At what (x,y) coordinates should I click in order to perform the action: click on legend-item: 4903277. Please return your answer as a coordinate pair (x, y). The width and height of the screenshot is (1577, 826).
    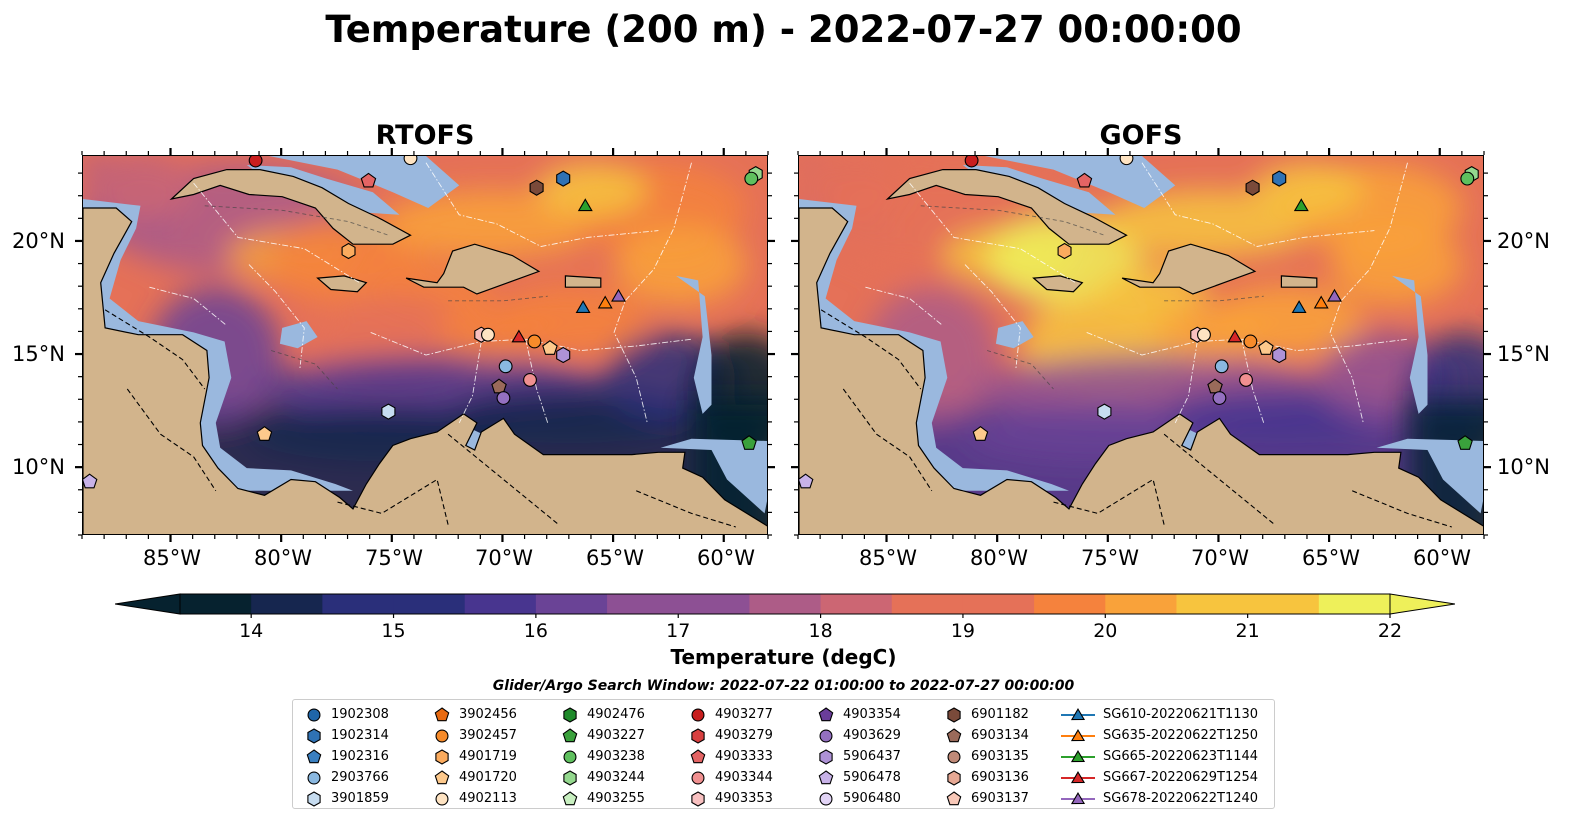
    Looking at the image, I should click on (731, 714).